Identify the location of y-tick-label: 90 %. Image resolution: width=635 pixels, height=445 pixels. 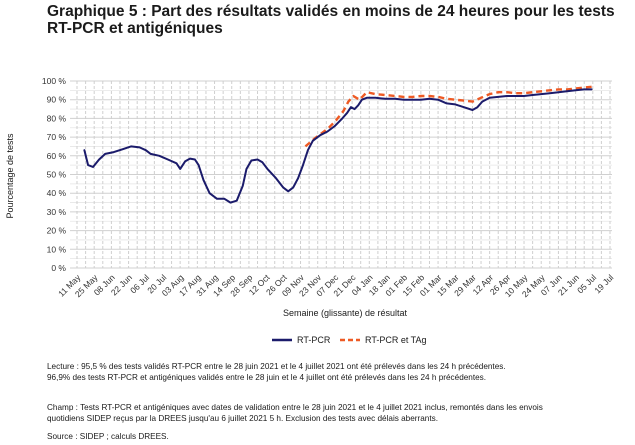
(57, 100).